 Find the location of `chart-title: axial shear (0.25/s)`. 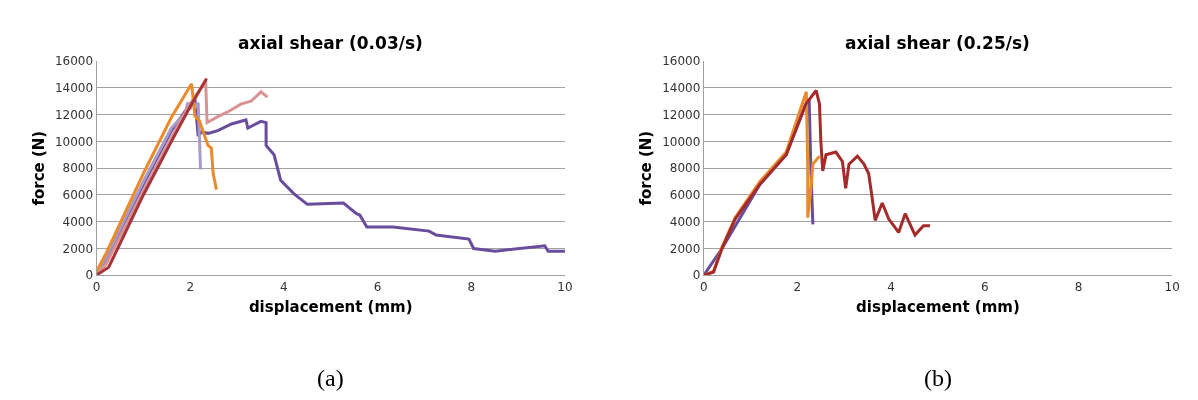

chart-title: axial shear (0.25/s) is located at coordinates (937, 43).